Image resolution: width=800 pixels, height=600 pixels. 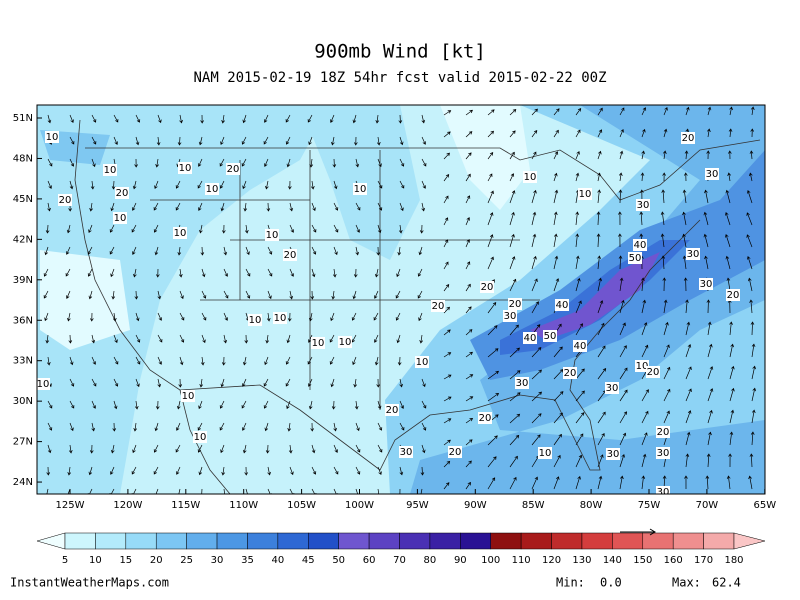 I want to click on contour-label: 40, so click(x=530, y=338).